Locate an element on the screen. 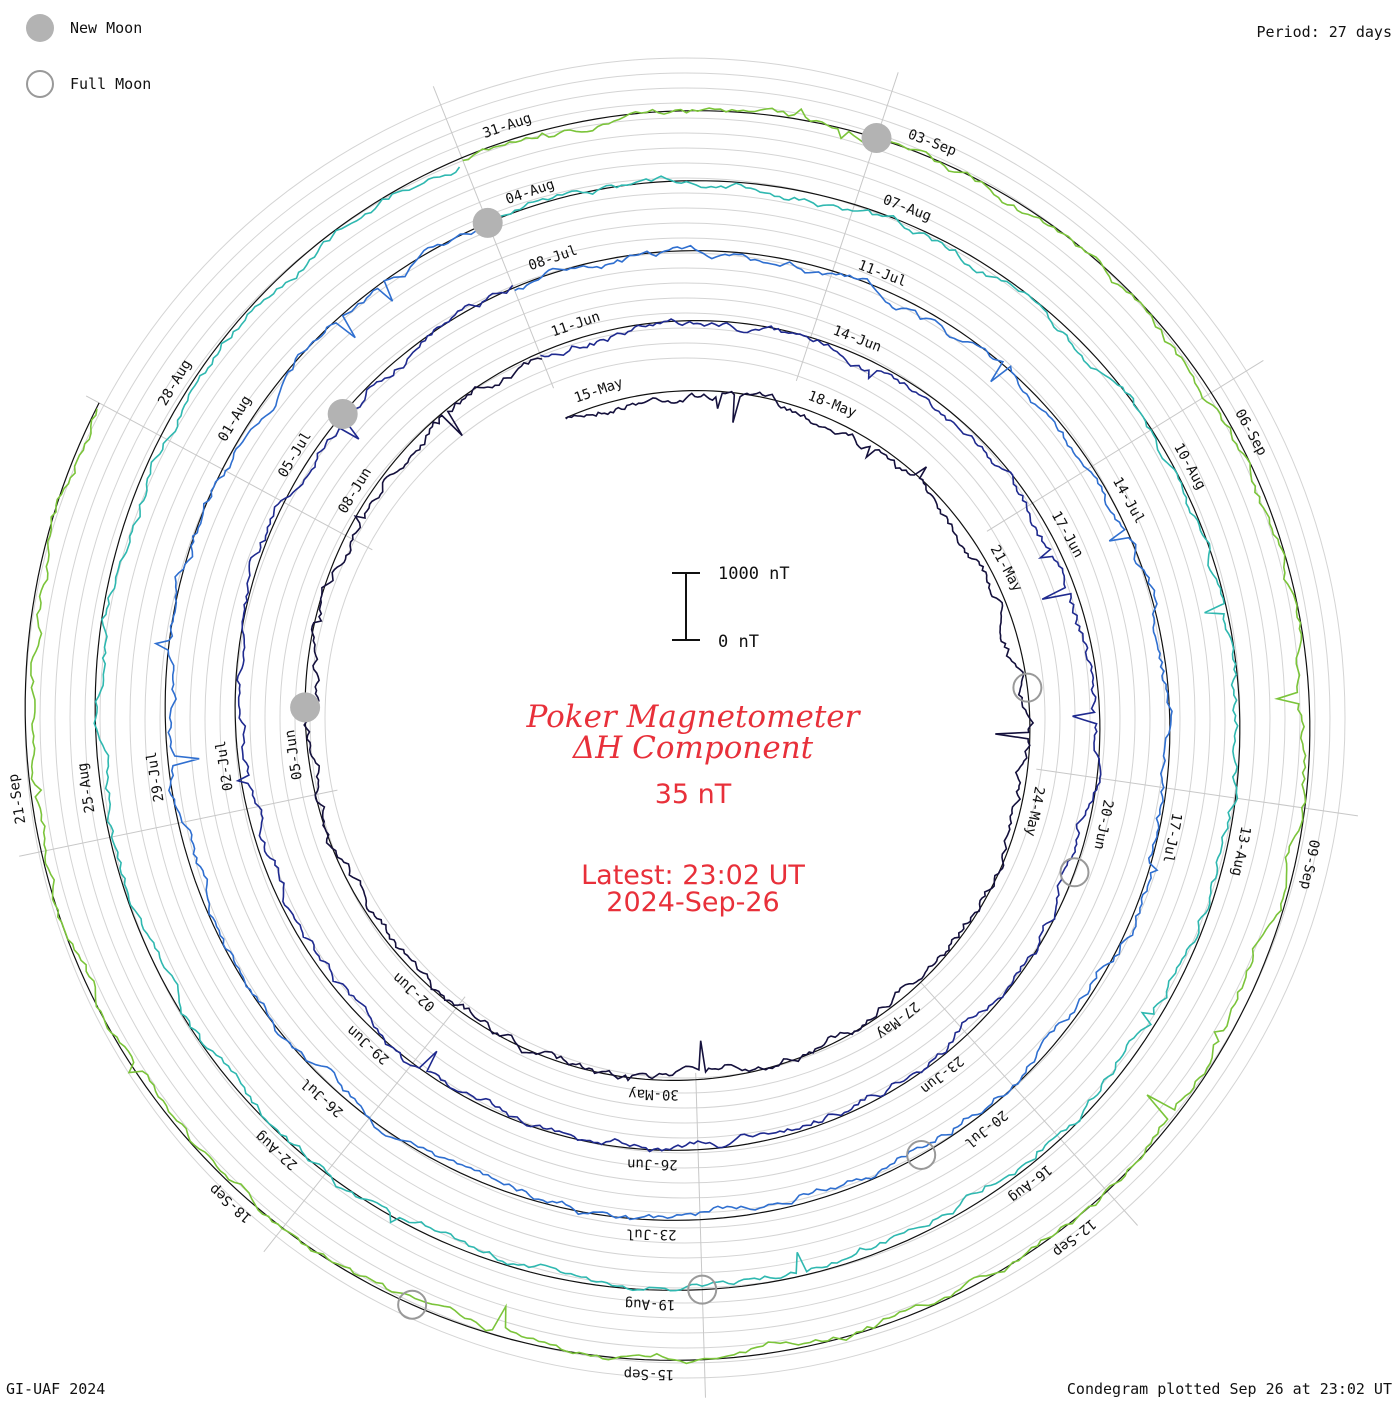  date-label: 11-Jun is located at coordinates (575, 325).